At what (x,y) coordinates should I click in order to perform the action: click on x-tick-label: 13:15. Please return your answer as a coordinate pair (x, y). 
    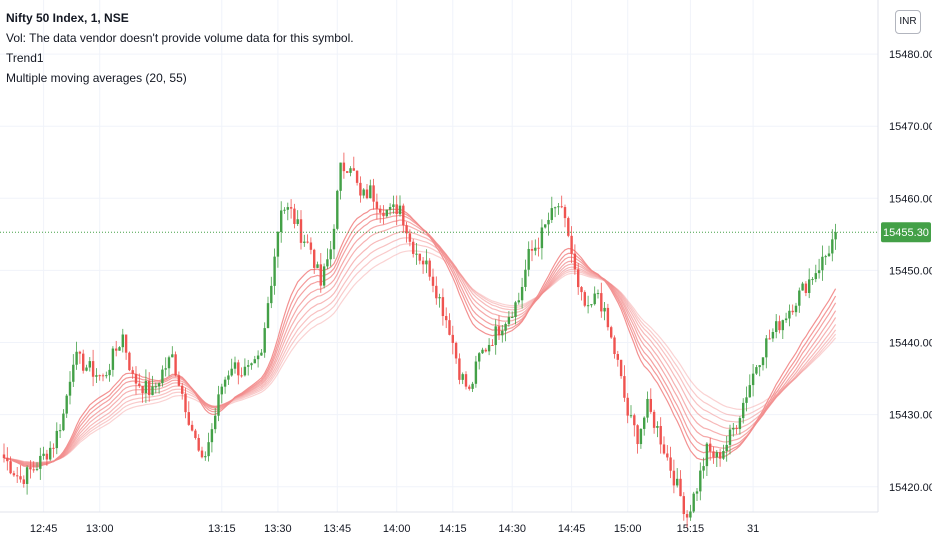
    Looking at the image, I should click on (222, 529).